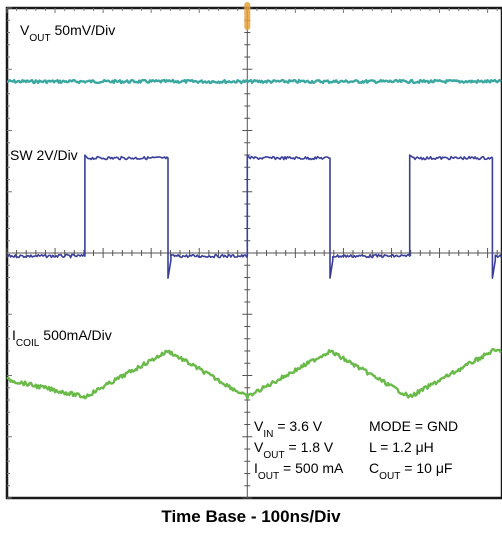  Describe the element at coordinates (251, 516) in the screenshot. I see `x-axis-label: Time Base - 100ns/Div` at that location.